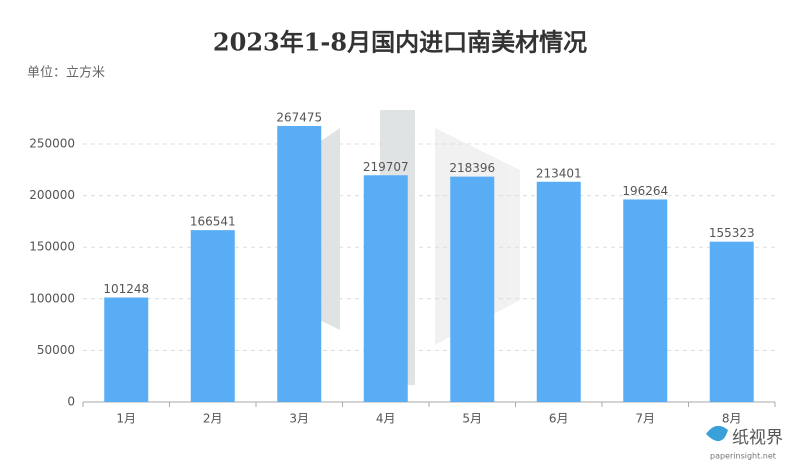  Describe the element at coordinates (66, 73) in the screenshot. I see `chart-subtitle: 单位：立方米` at that location.